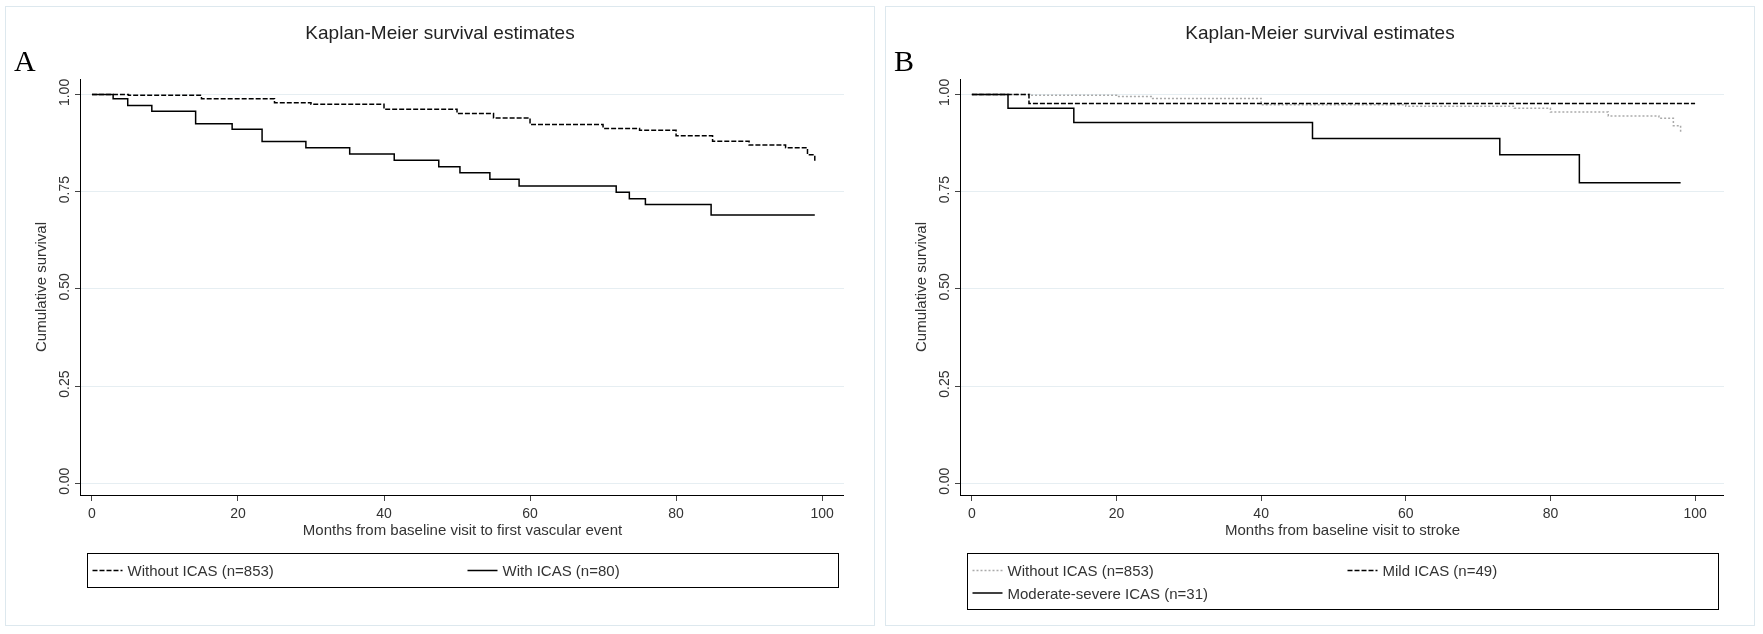 This screenshot has height=634, width=1763. Describe the element at coordinates (1342, 529) in the screenshot. I see `x-axis-title: Months from baseline visit to stroke` at that location.